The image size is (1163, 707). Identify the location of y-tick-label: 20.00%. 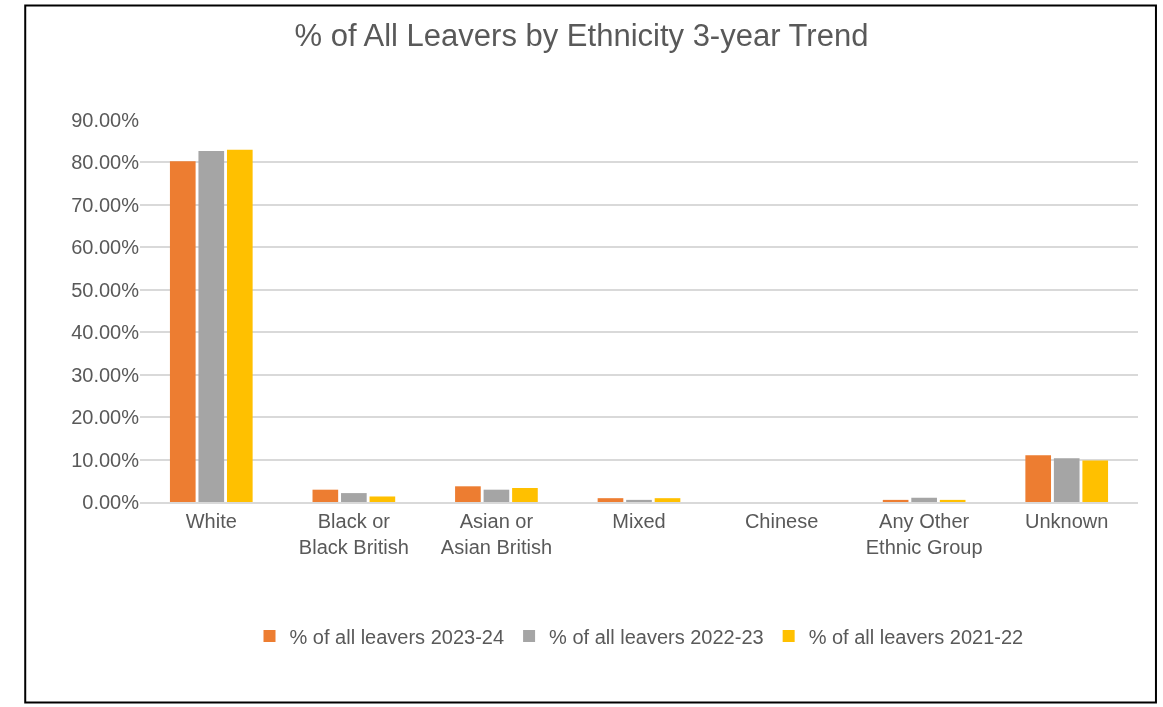
(105, 417).